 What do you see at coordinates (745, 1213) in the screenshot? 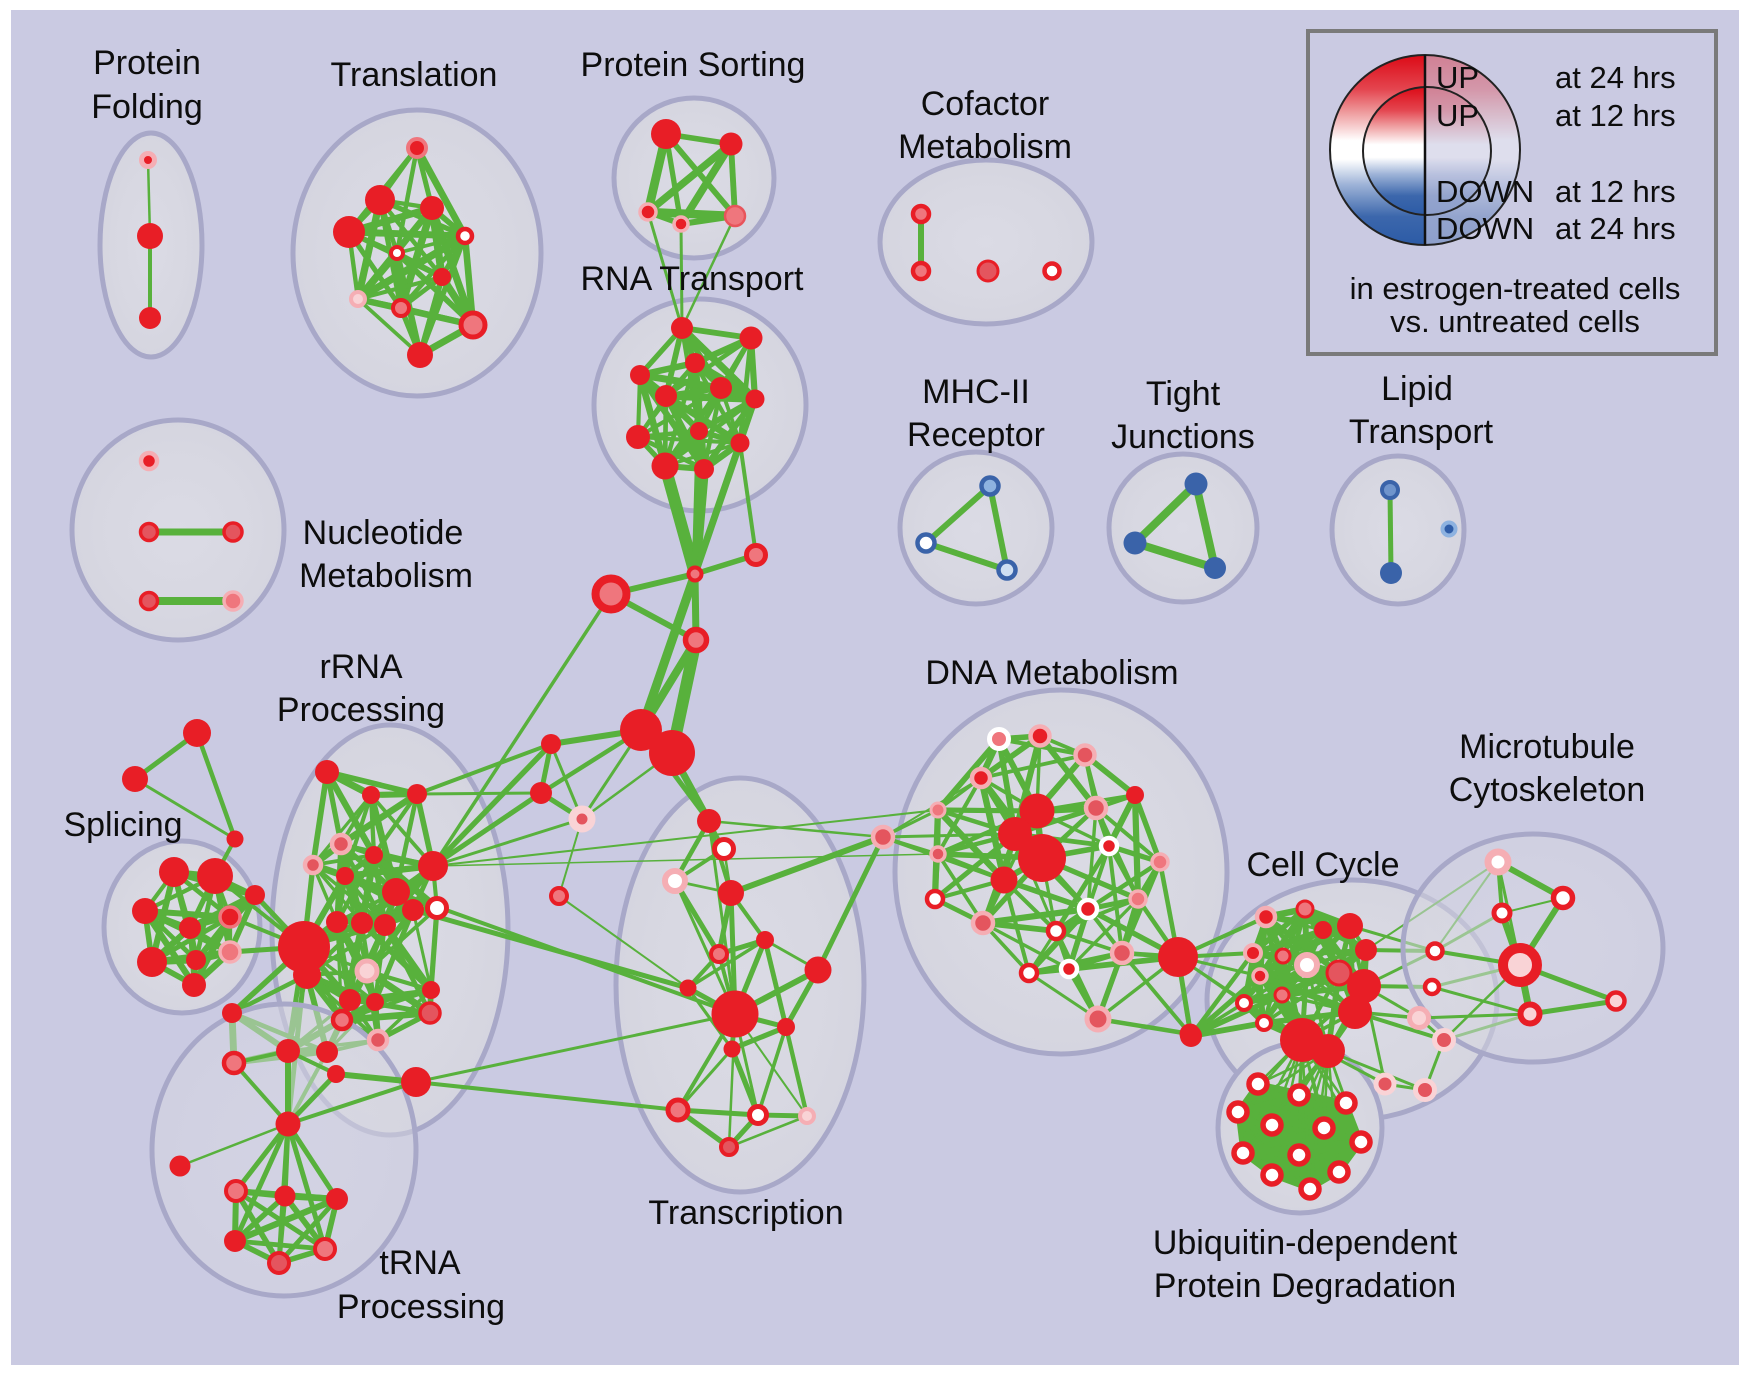
I see `svg-text: Transcription` at bounding box center [745, 1213].